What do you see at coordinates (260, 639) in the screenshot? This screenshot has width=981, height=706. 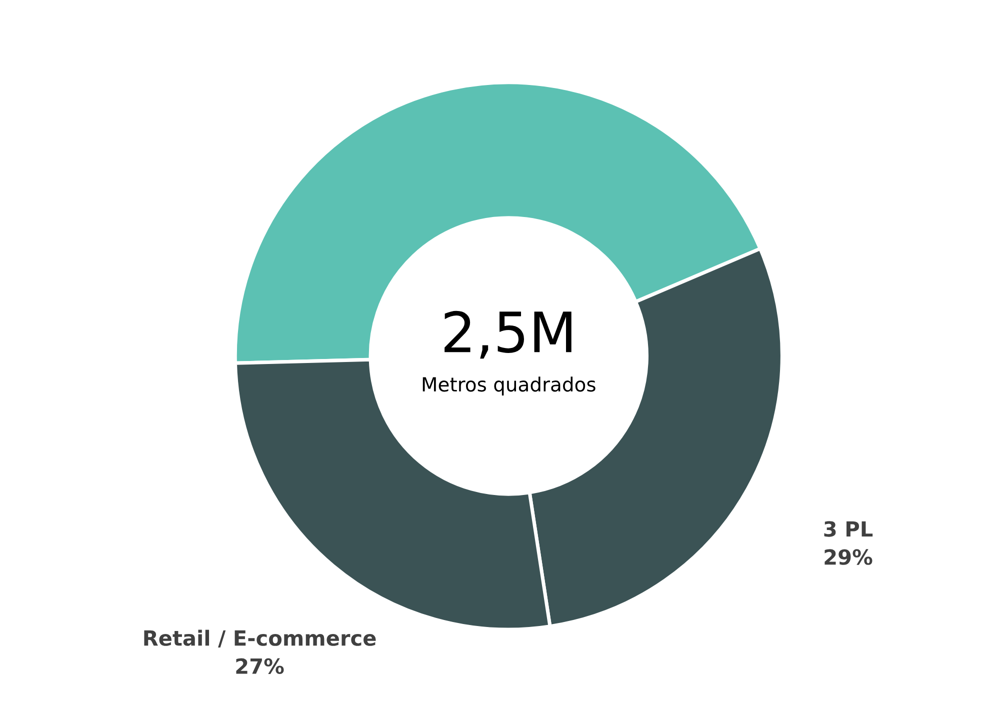 I see `slice-label: Retail / E-commerce` at bounding box center [260, 639].